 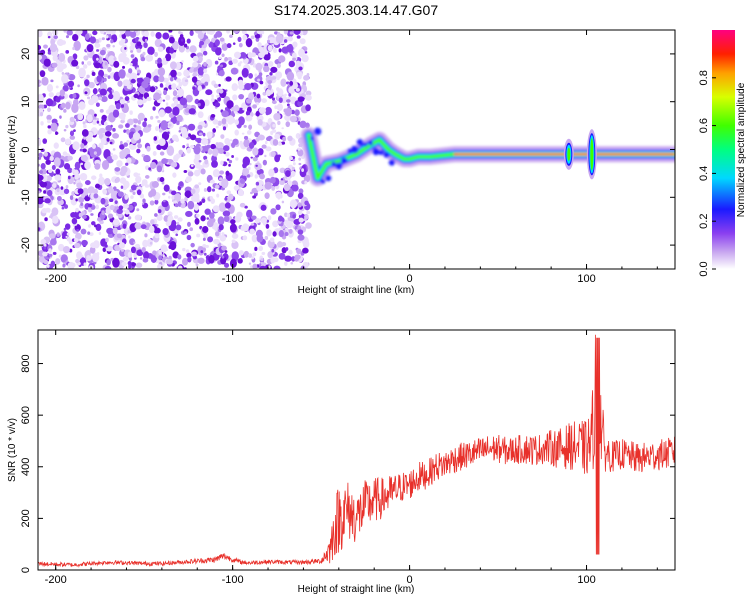 I want to click on track-blob, so click(x=376, y=151).